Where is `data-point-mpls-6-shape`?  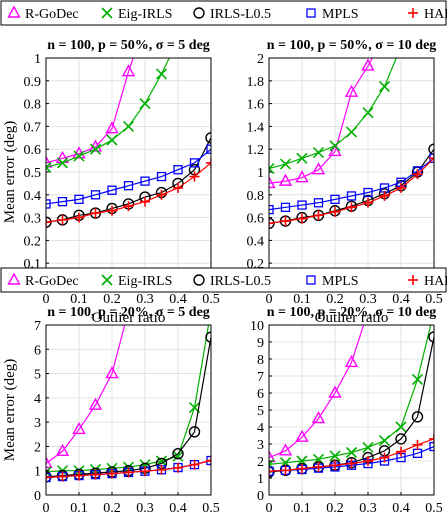 data-point-mpls-6-shape is located at coordinates (145, 181).